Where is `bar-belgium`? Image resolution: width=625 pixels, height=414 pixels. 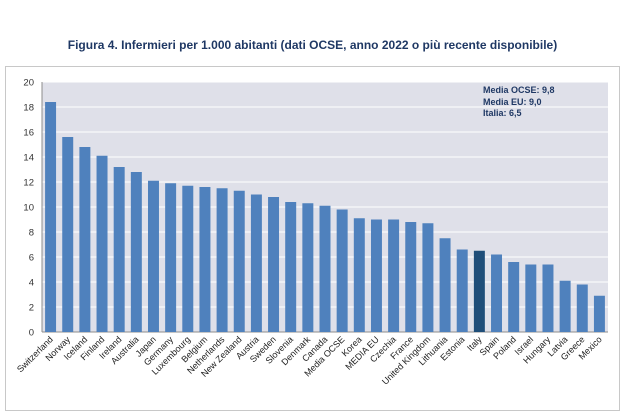 bar-belgium is located at coordinates (205, 259).